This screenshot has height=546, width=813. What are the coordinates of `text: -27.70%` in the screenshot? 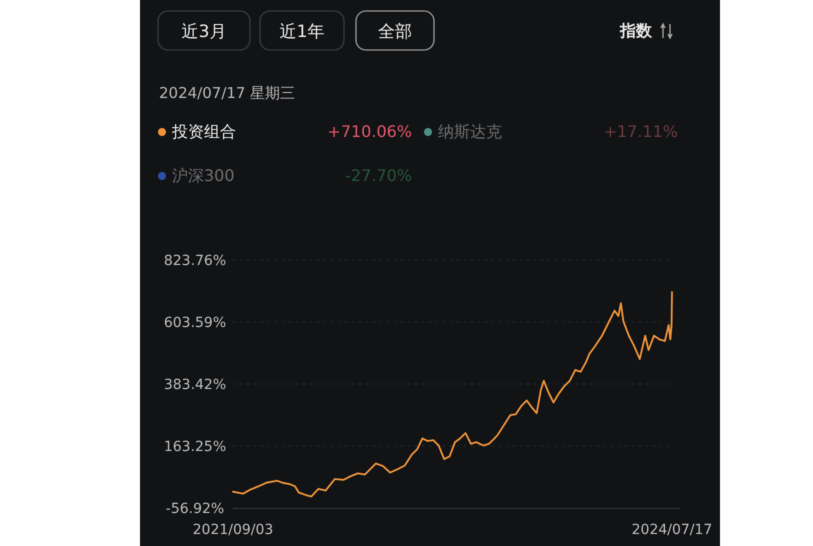 It's located at (378, 175).